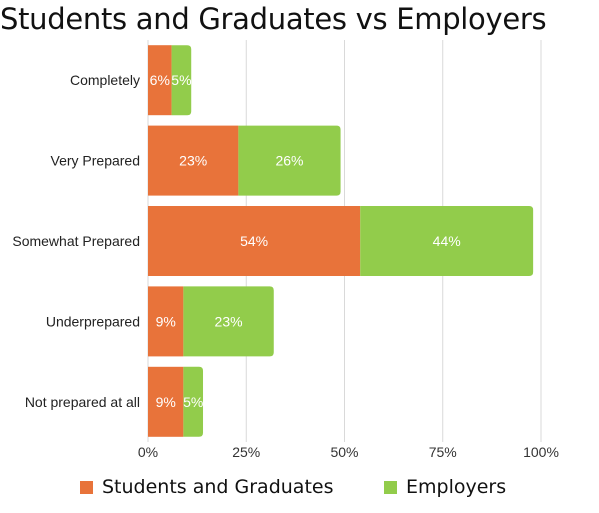 The width and height of the screenshot is (599, 513). I want to click on legend-label-students: Students and Graduates, so click(218, 487).